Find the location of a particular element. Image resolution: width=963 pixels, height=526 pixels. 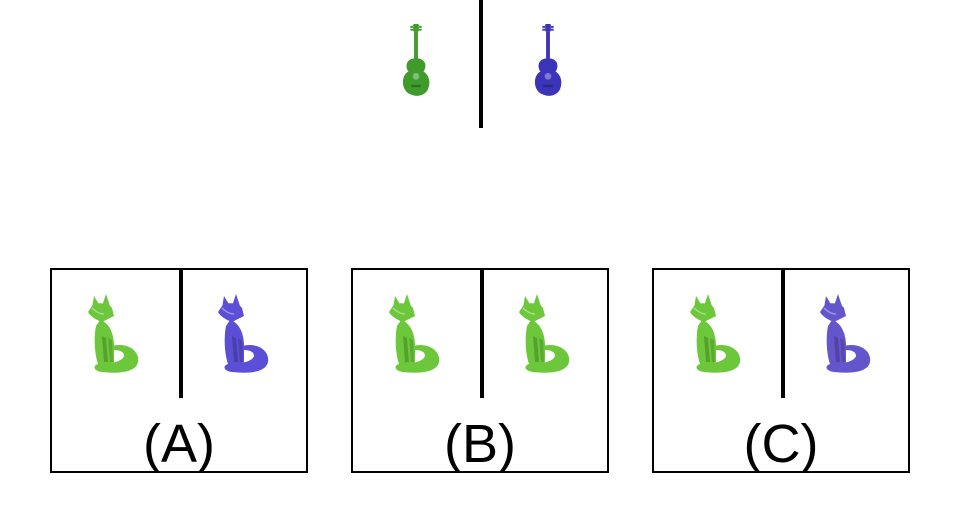

question-left-guitar is located at coordinates (416, 62).